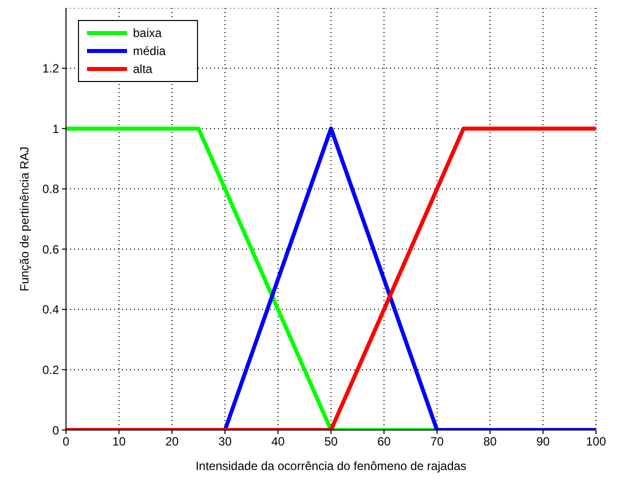 Image resolution: width=617 pixels, height=484 pixels. Describe the element at coordinates (147, 33) in the screenshot. I see `legend-label: baixa` at that location.